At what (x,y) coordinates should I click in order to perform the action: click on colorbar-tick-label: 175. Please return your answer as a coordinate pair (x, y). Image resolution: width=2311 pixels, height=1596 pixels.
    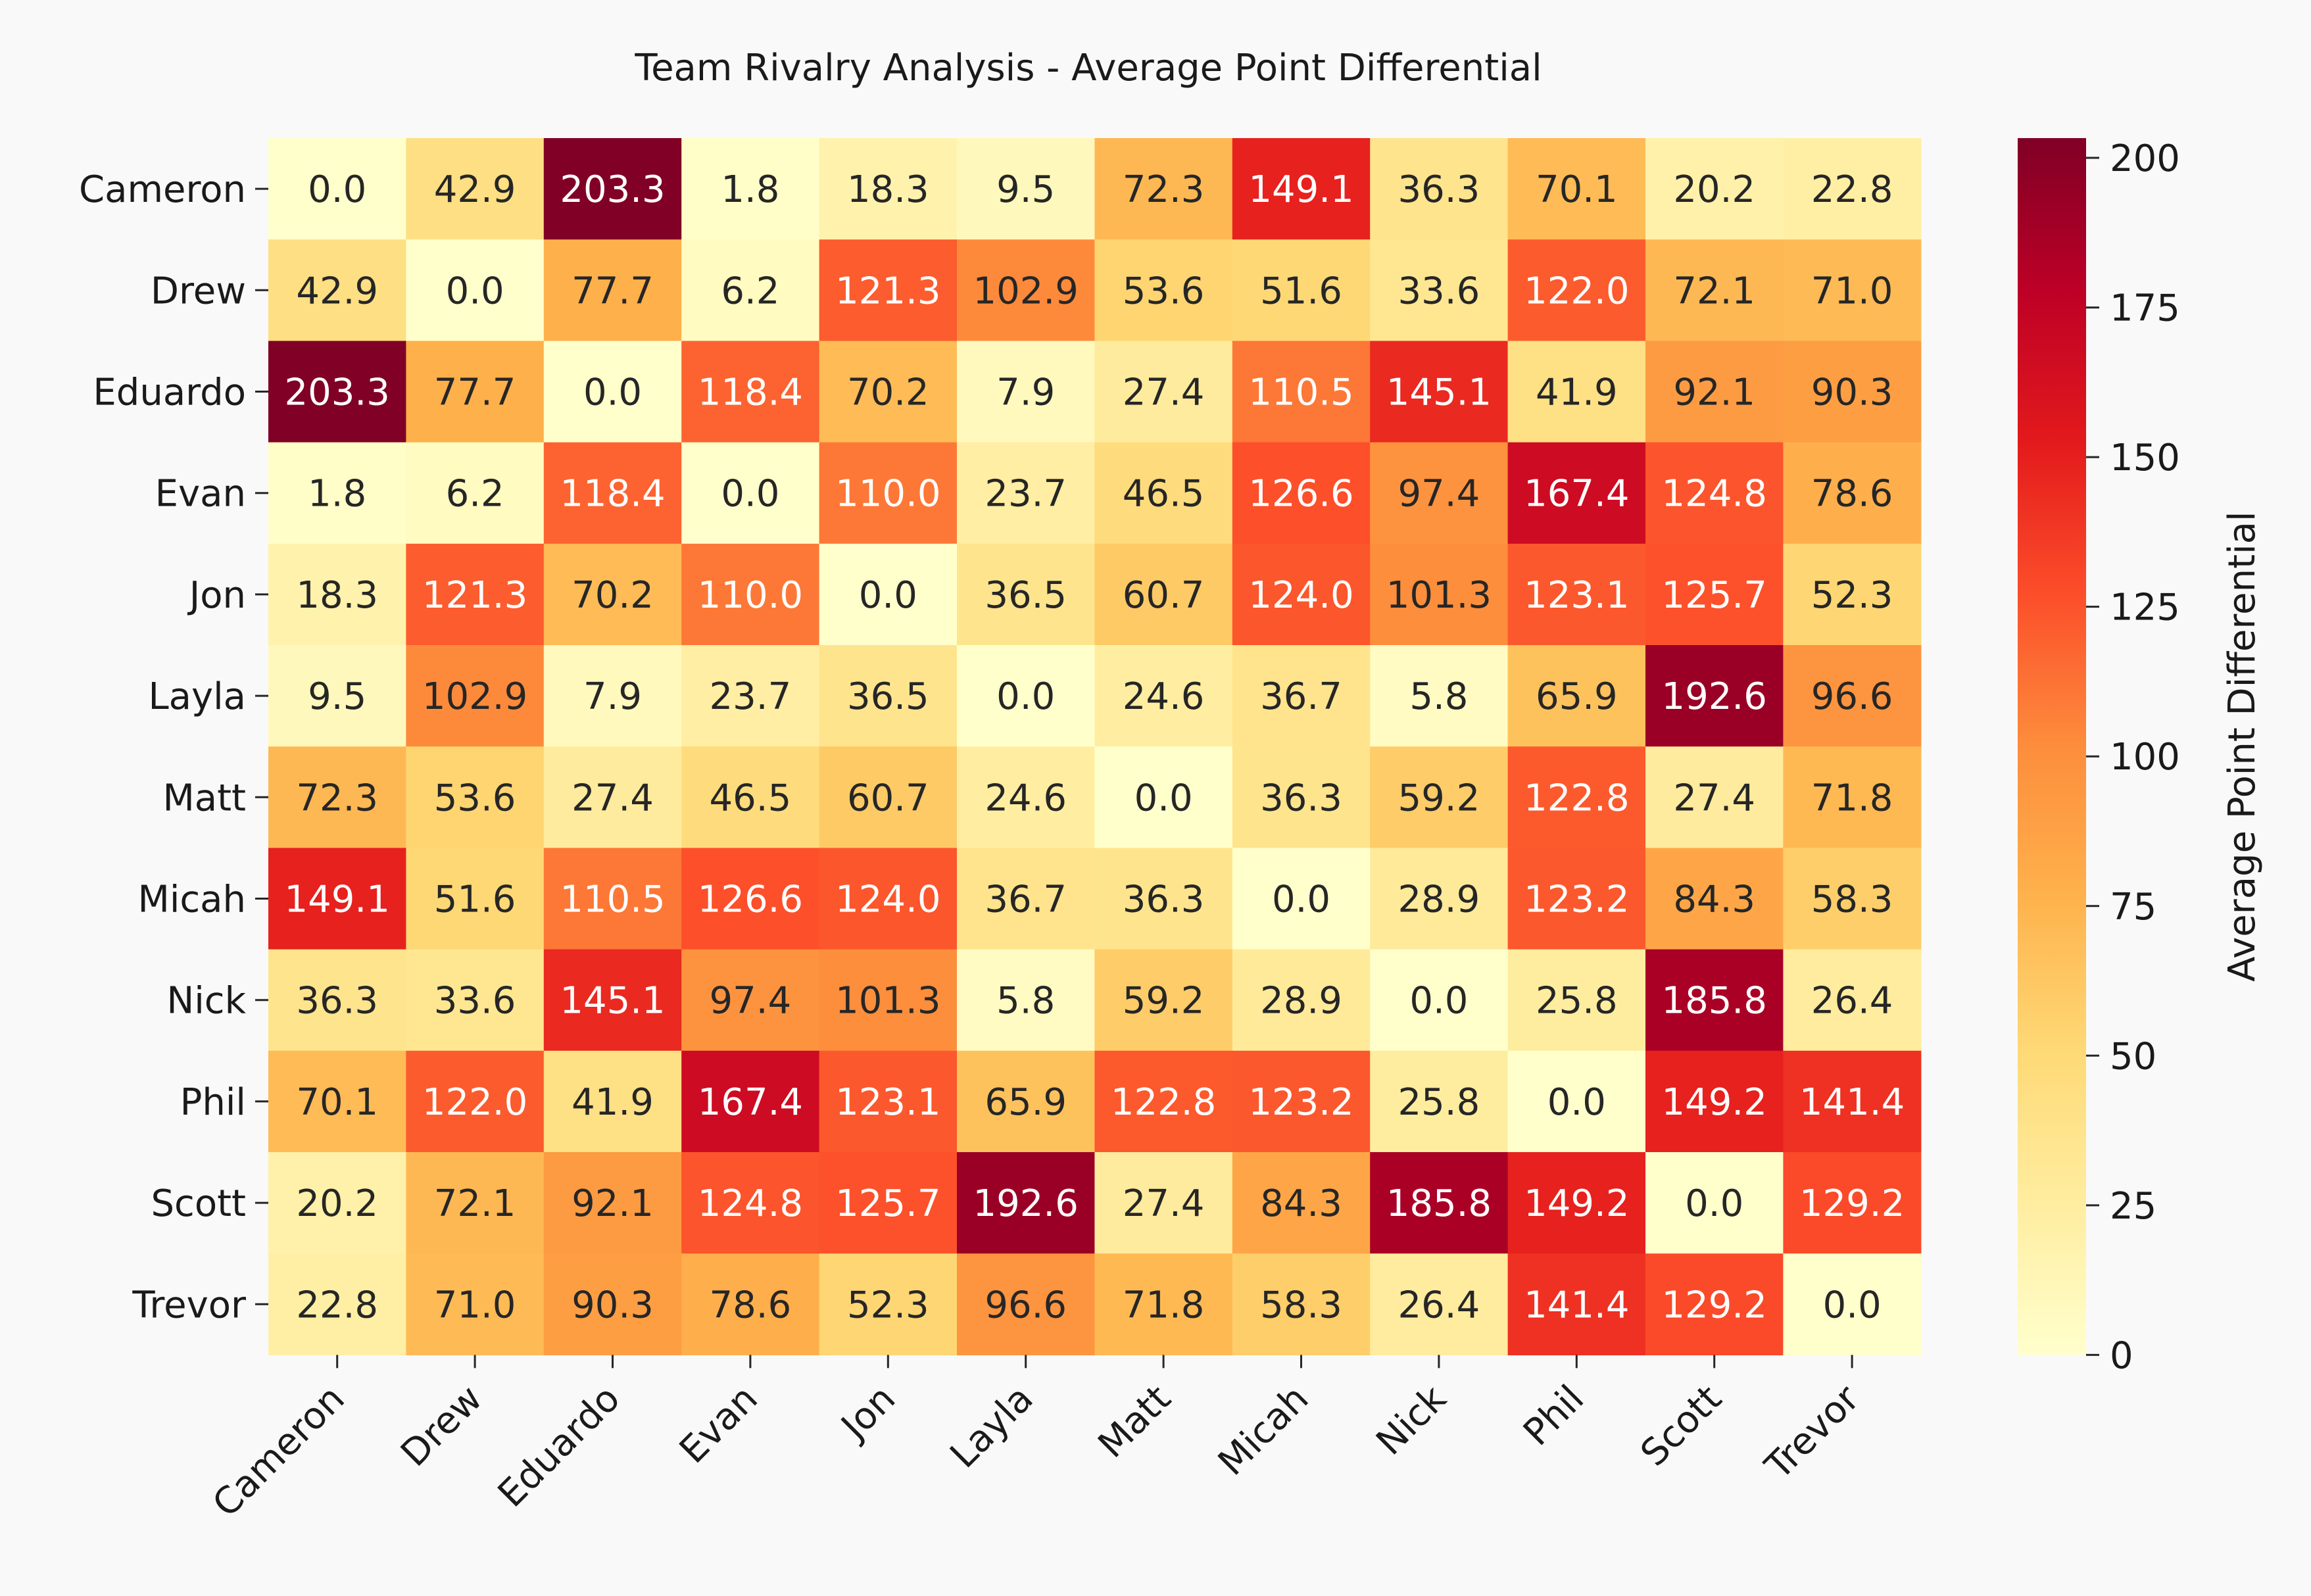
    Looking at the image, I should click on (2145, 308).